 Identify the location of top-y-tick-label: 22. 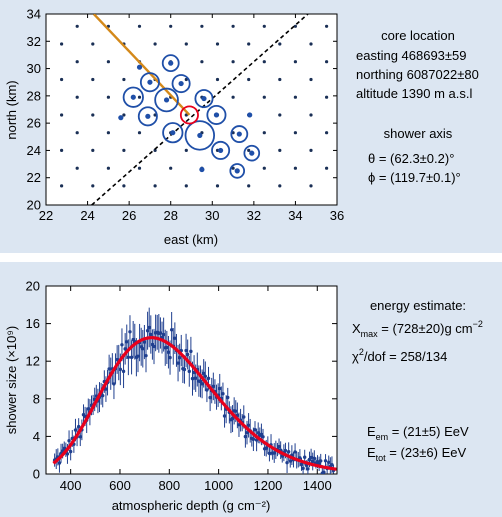
(34, 177).